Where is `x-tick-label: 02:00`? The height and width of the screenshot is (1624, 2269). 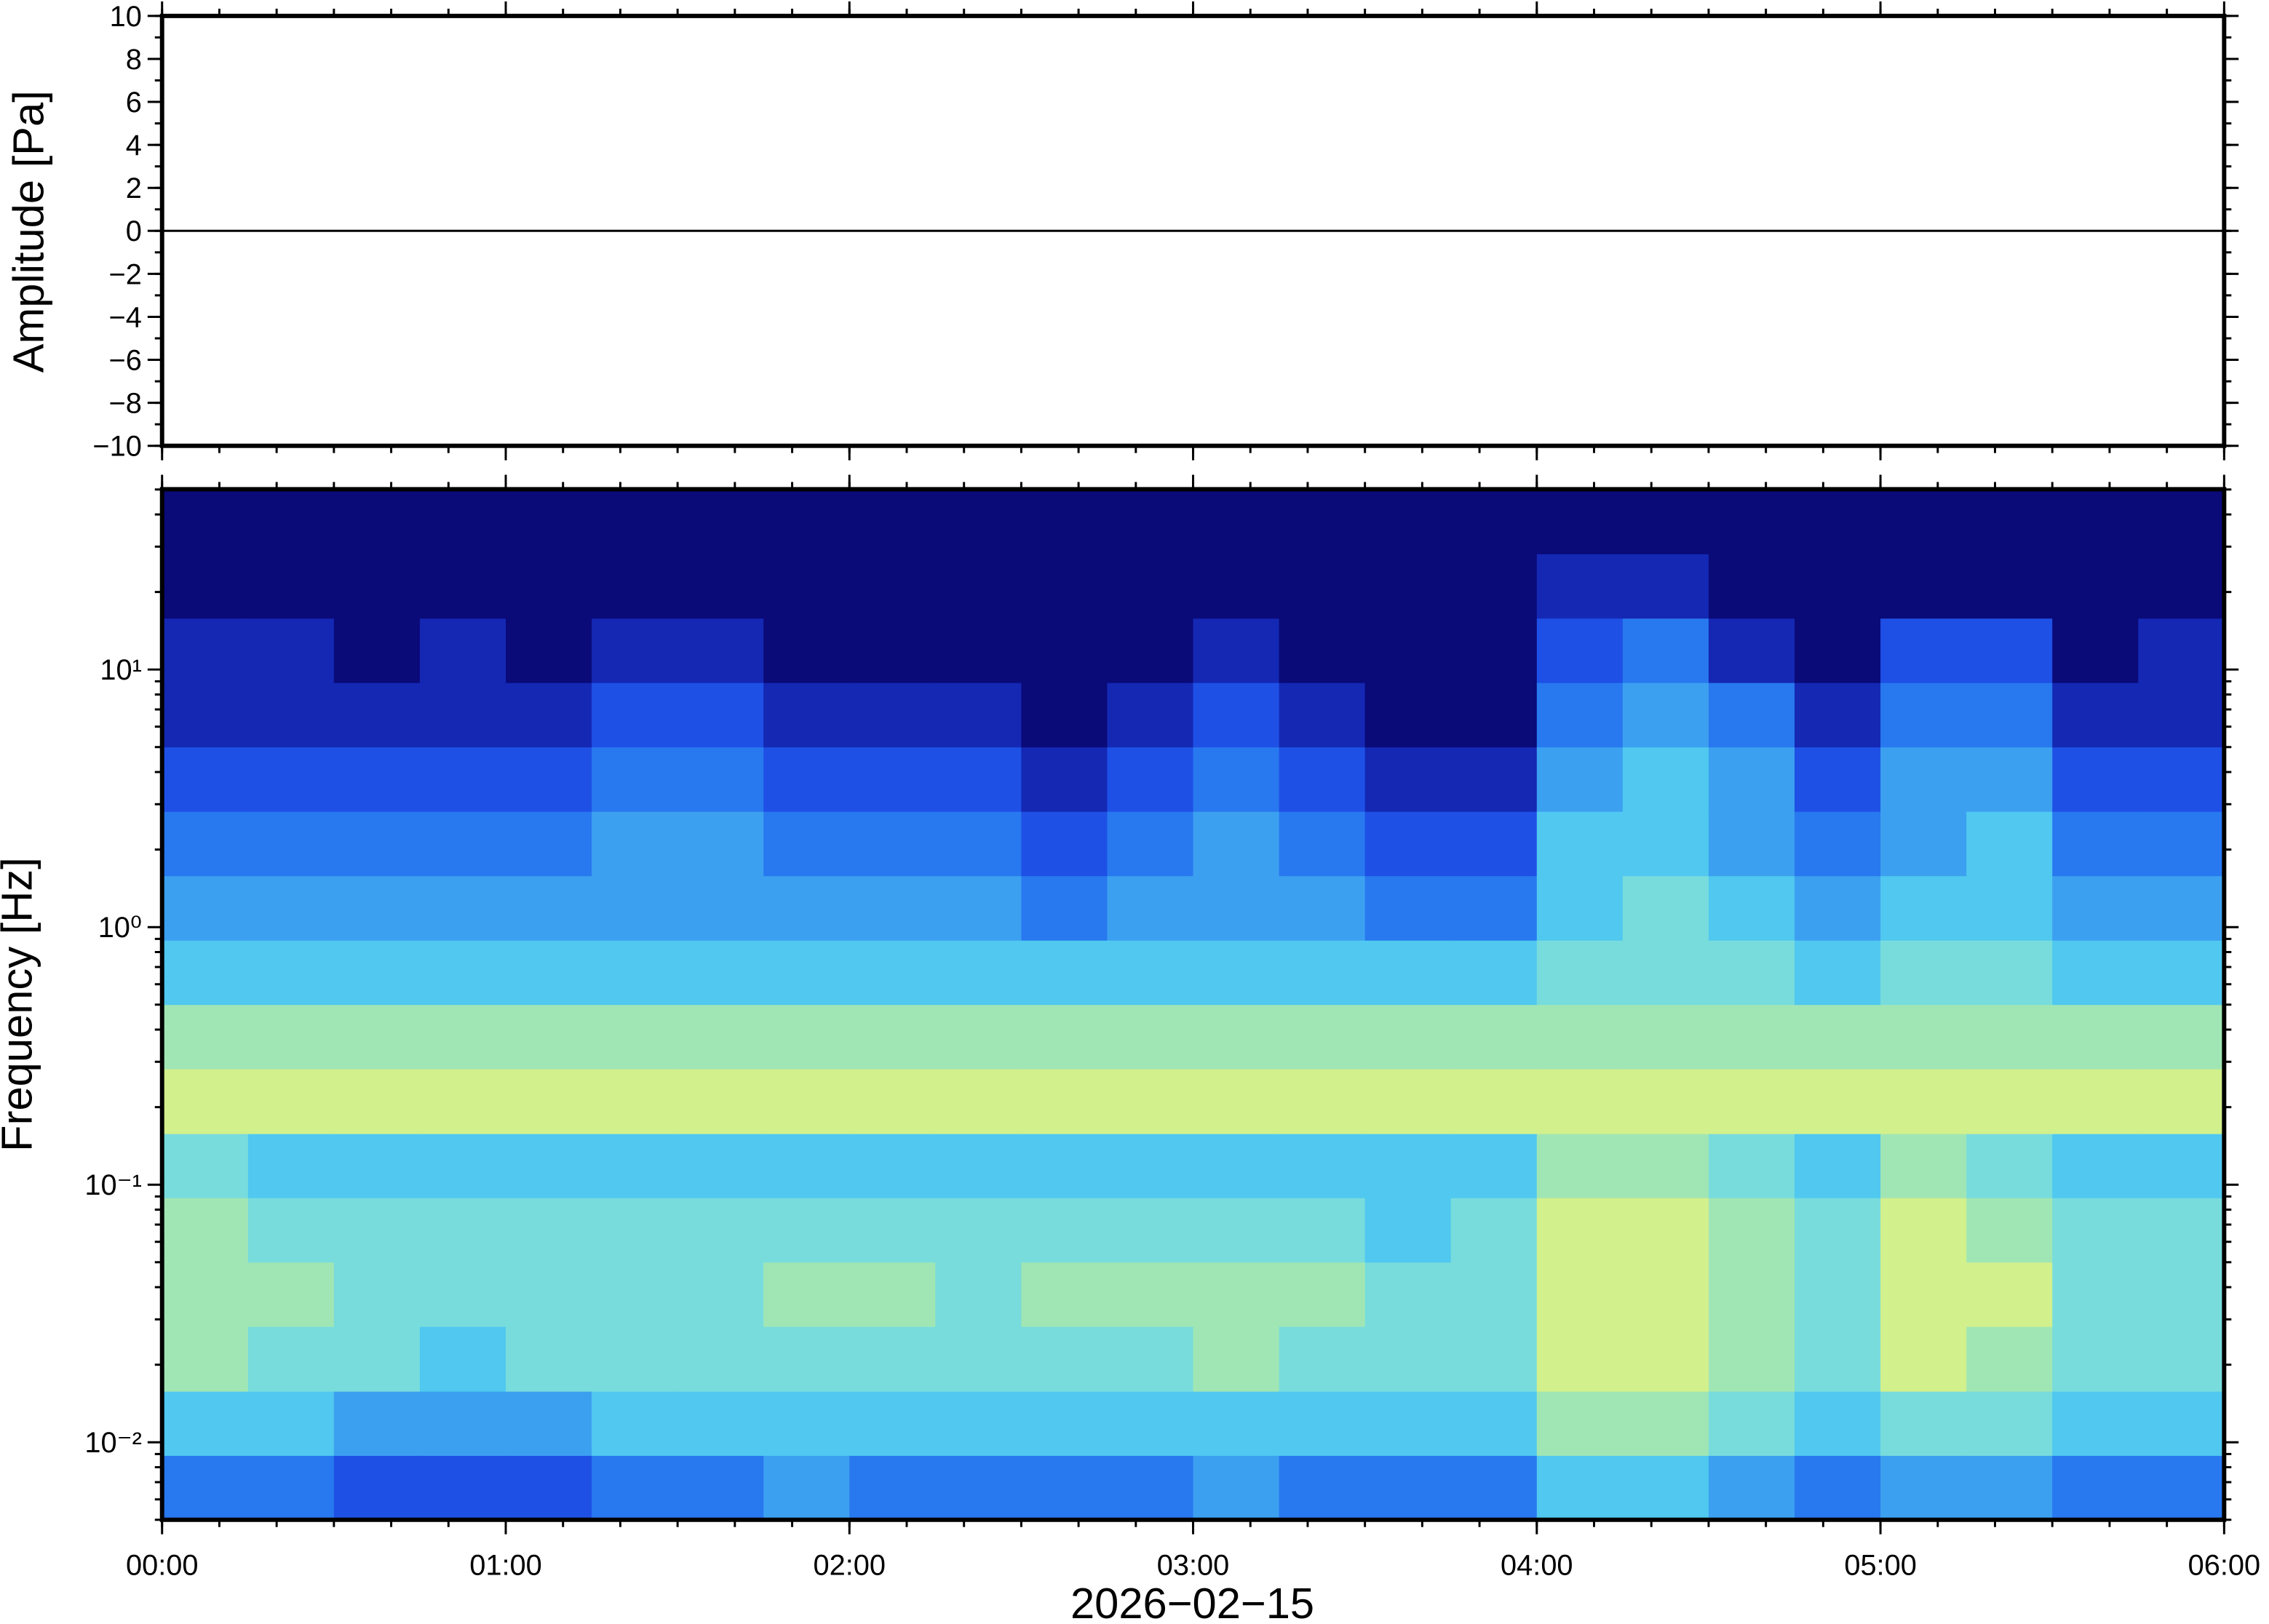 x-tick-label: 02:00 is located at coordinates (850, 1565).